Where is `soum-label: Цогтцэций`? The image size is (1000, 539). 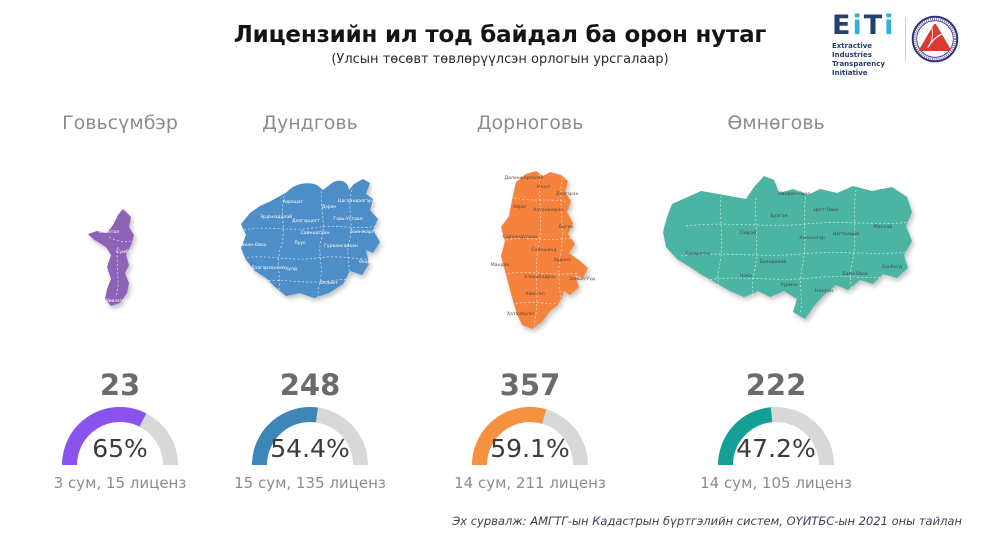
soum-label: Цогтцэций is located at coordinates (846, 233).